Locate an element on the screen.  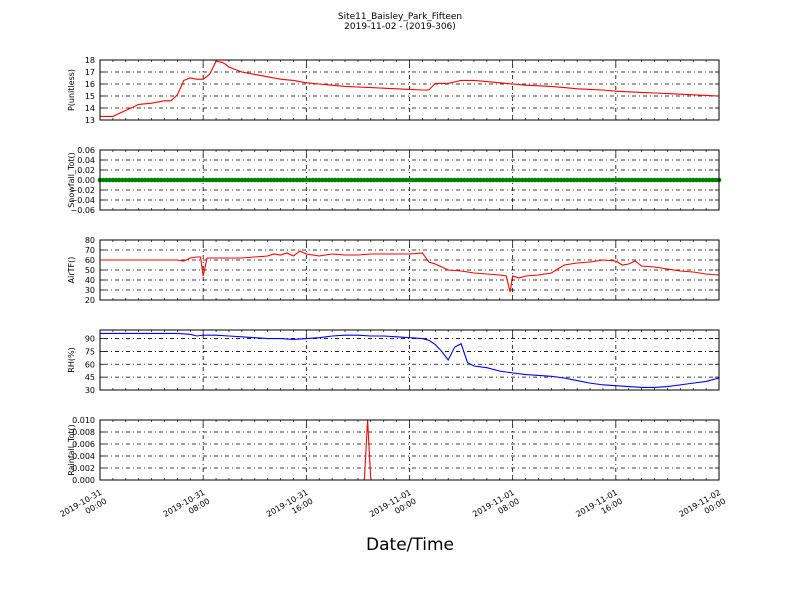
chart-panel-4: 30 45 60 75 90 RH(%) is located at coordinates (393, 362).